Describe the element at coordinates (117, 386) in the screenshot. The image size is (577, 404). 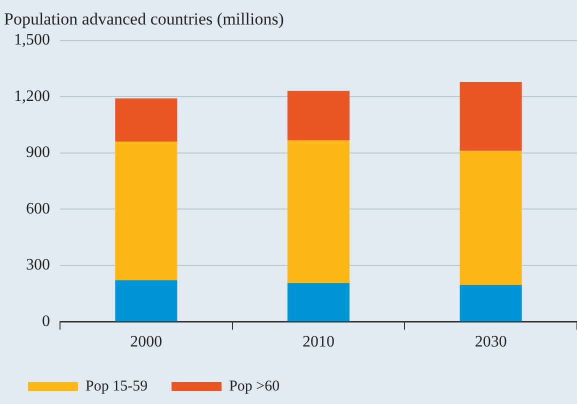
I see `legend-label: Pop 15-59` at that location.